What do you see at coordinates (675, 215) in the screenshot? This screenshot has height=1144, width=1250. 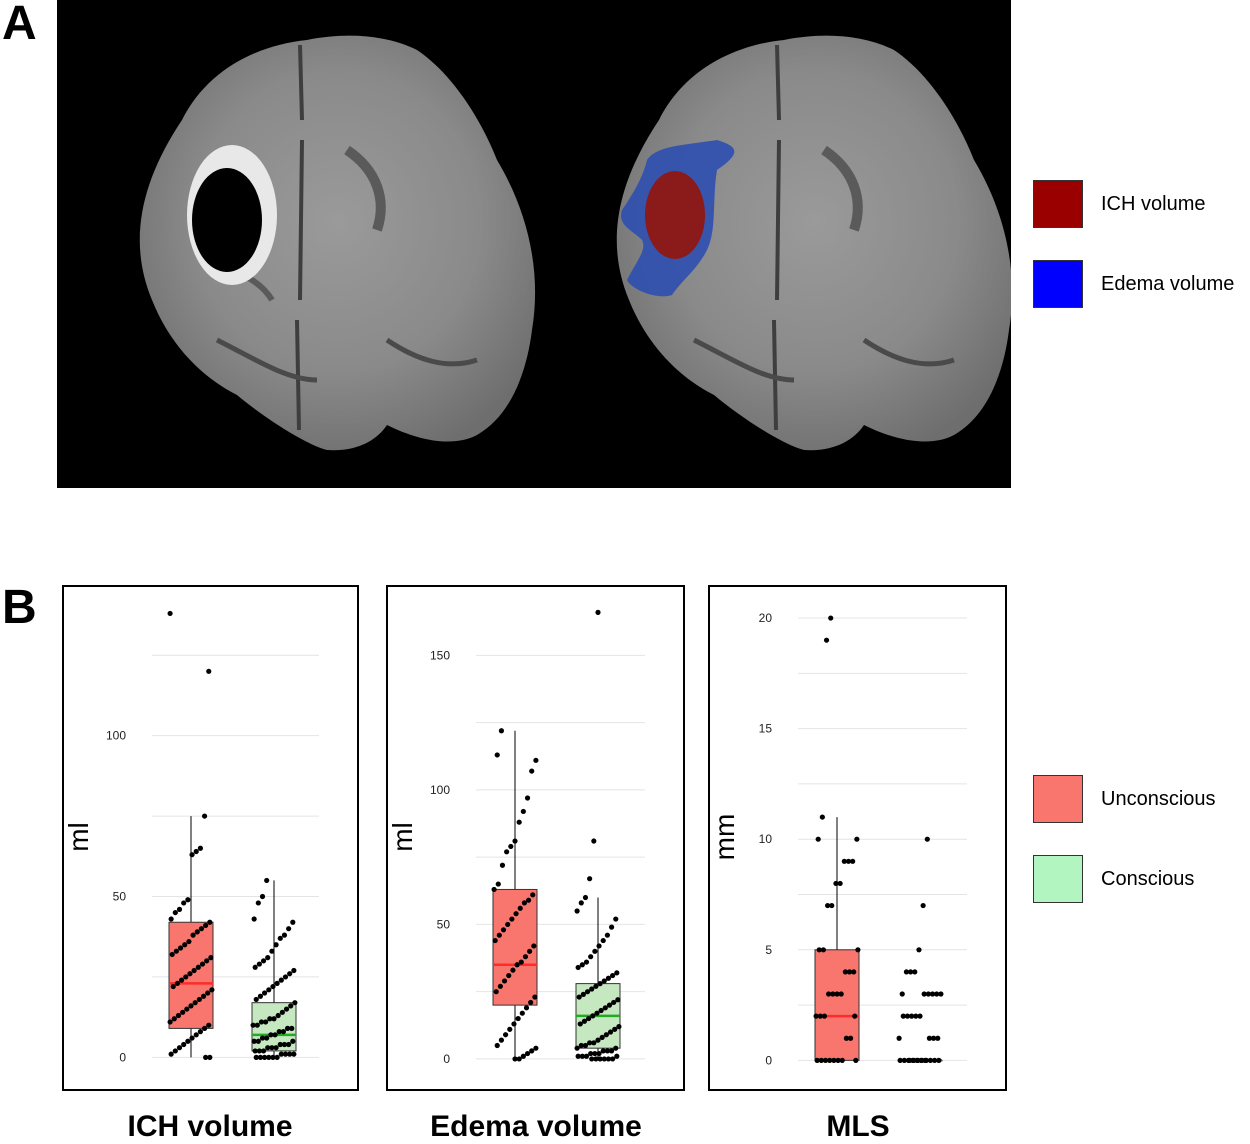 I see `ich-overlay` at bounding box center [675, 215].